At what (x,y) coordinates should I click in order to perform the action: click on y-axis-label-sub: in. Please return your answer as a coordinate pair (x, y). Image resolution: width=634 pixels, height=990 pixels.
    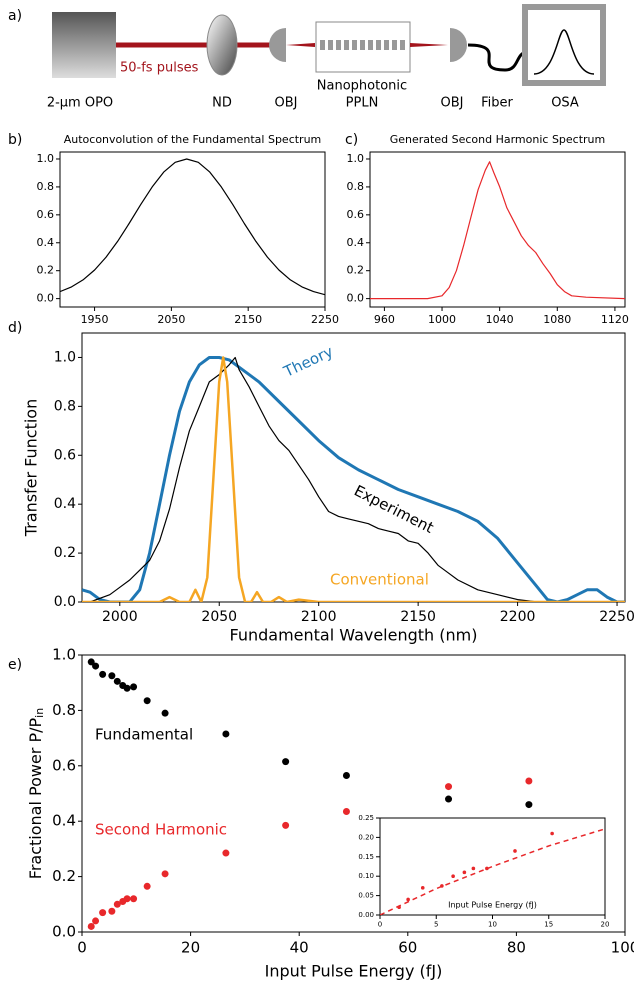
    Looking at the image, I should click on (39, 713).